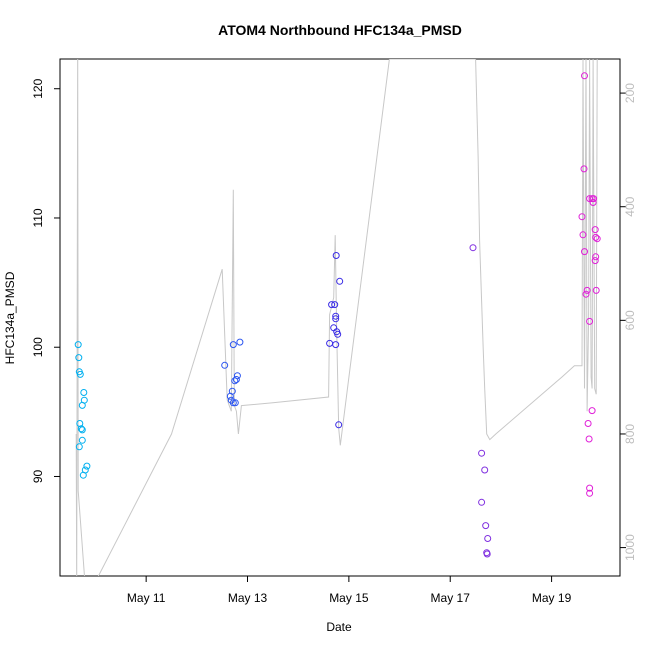  What do you see at coordinates (248, 598) in the screenshot?
I see `x-tick-label: May 13` at bounding box center [248, 598].